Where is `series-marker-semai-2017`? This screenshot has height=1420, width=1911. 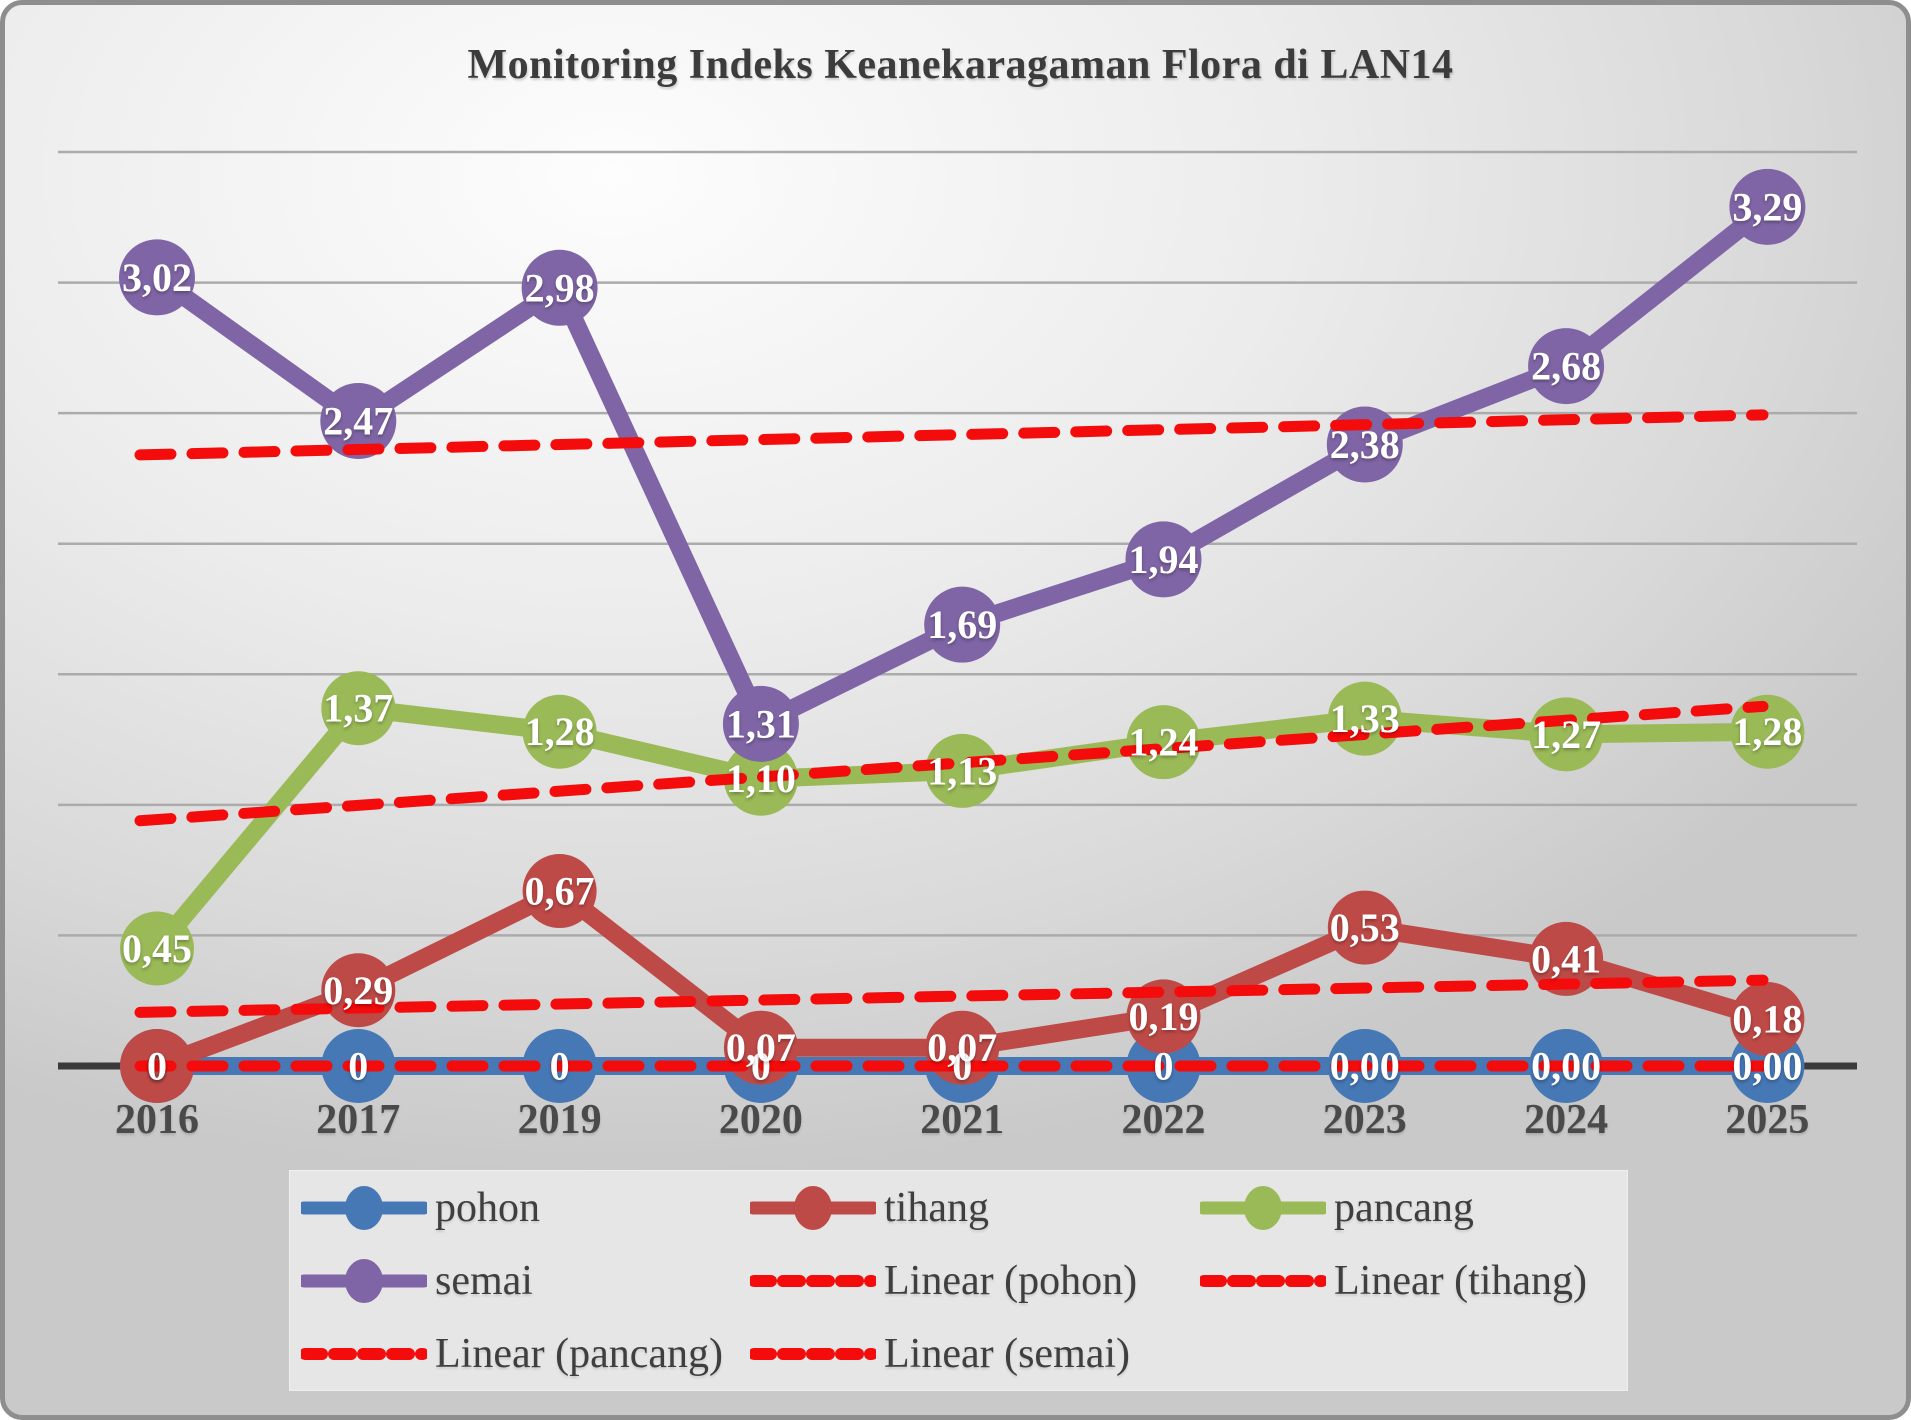
series-marker-semai-2017 is located at coordinates (358, 420).